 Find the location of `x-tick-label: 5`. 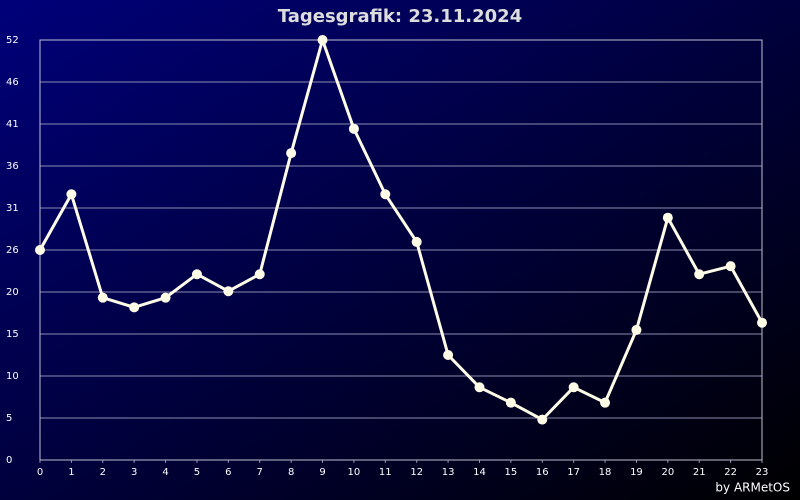

x-tick-label: 5 is located at coordinates (197, 472).